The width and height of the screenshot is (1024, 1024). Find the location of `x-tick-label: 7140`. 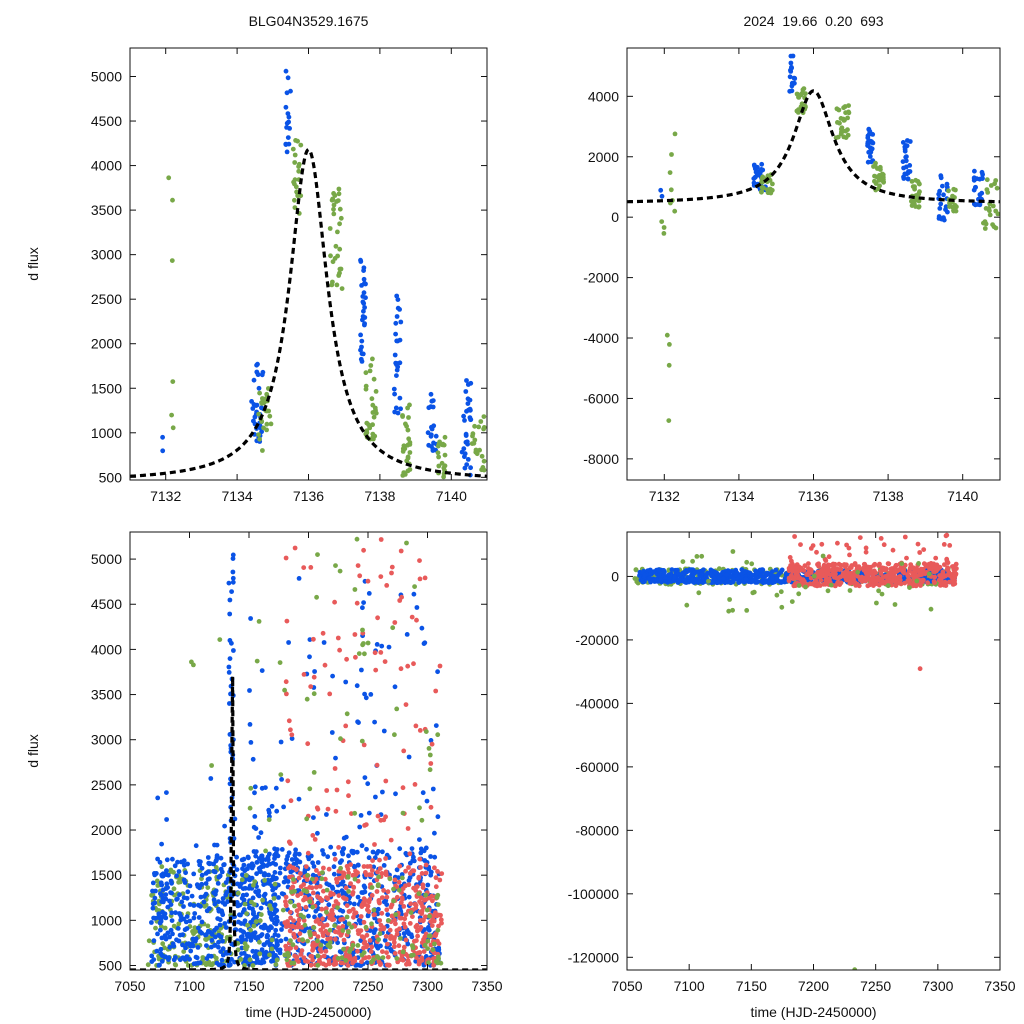

x-tick-label: 7140 is located at coordinates (451, 496).